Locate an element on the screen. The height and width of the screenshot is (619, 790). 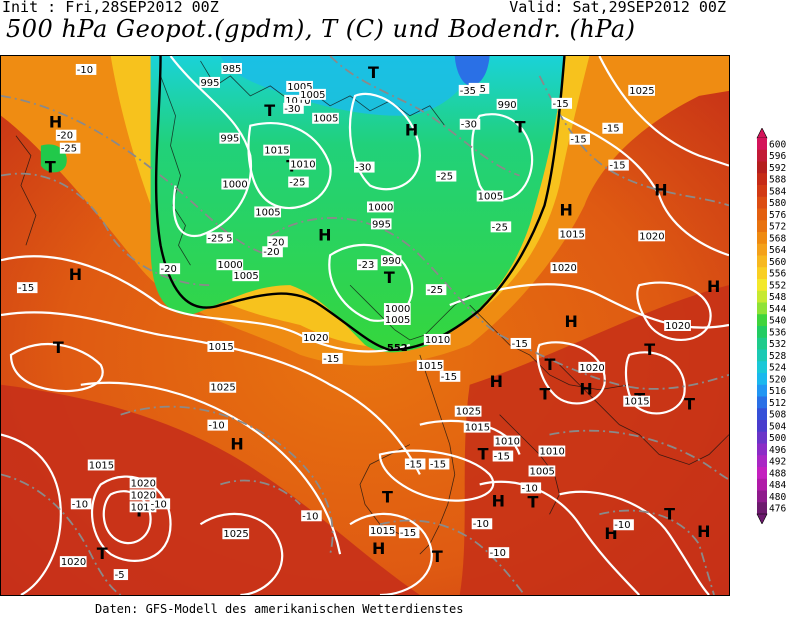
isobar-label: 1025 is located at coordinates (641, 91).